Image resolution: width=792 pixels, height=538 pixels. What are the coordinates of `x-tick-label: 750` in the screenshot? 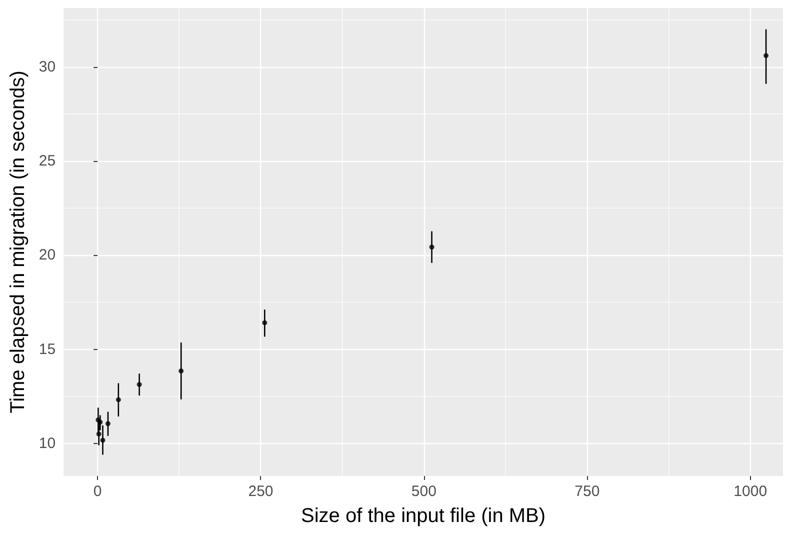 It's located at (587, 491).